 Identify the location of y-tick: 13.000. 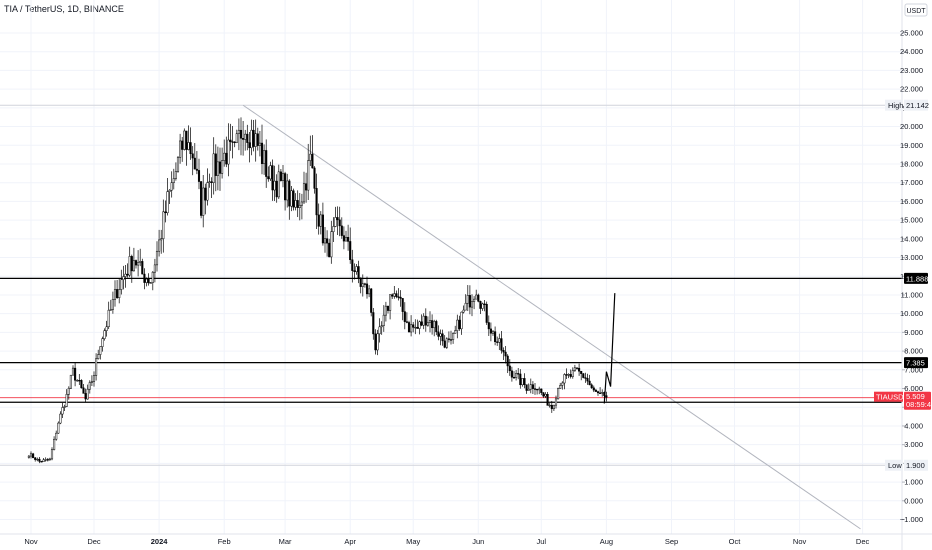
(911, 257).